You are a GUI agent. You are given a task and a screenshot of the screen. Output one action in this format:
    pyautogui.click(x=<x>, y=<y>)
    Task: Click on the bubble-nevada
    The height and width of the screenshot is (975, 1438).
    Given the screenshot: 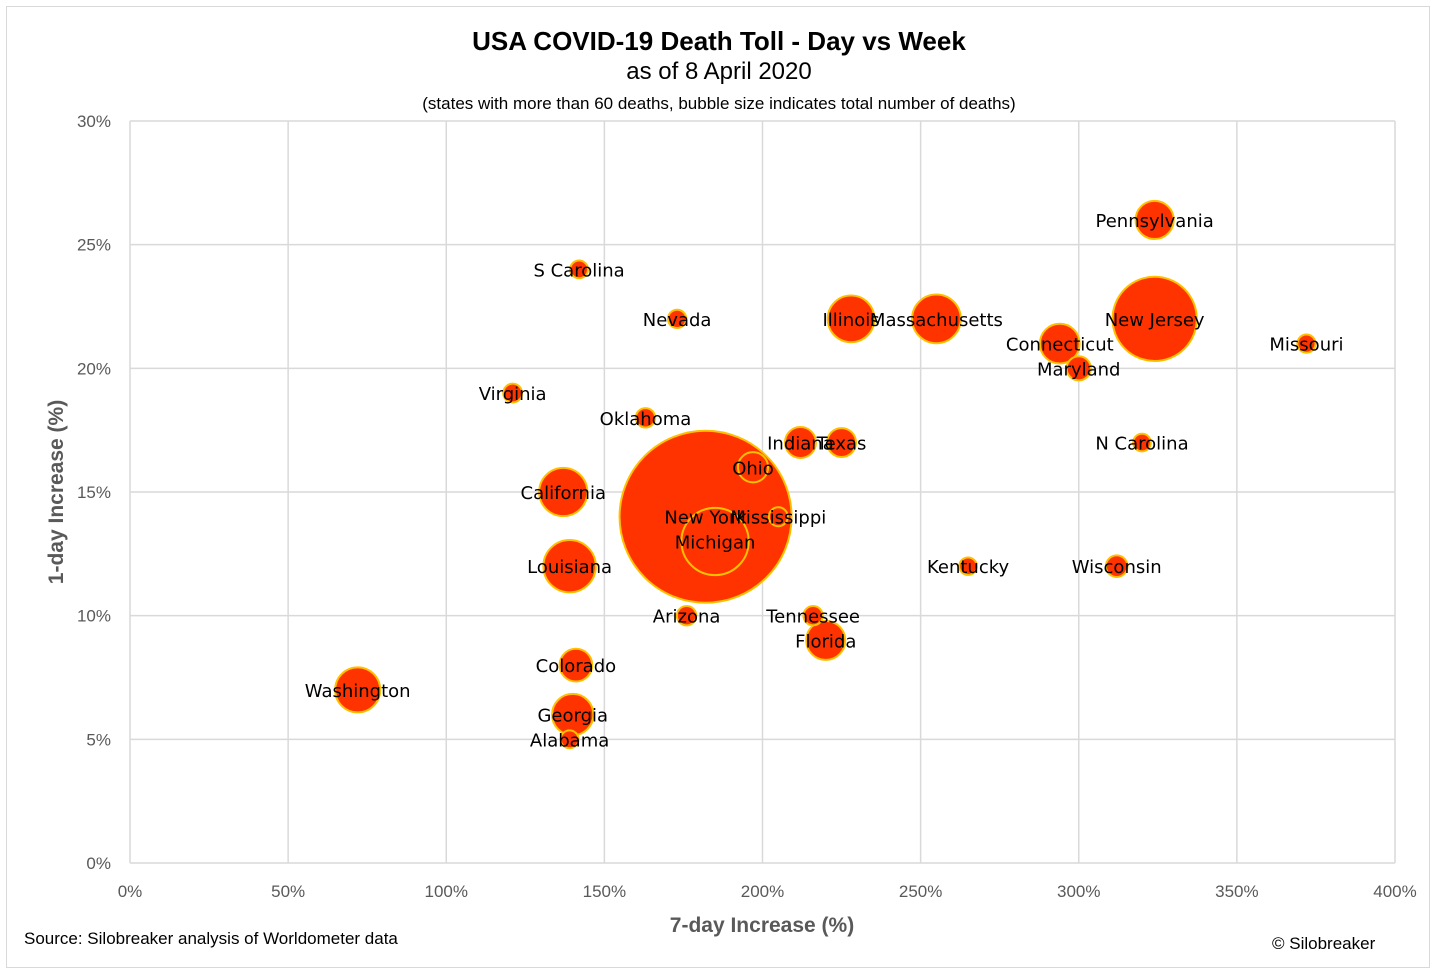 What is the action you would take?
    pyautogui.click(x=677, y=319)
    